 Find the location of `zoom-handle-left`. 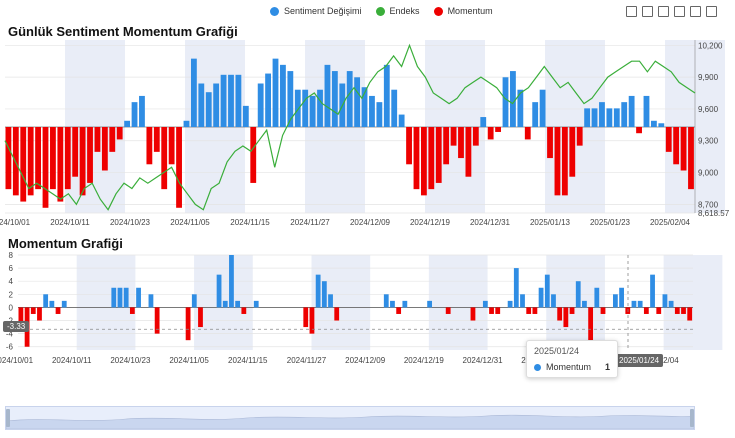

zoom-handle-left is located at coordinates (8, 418).